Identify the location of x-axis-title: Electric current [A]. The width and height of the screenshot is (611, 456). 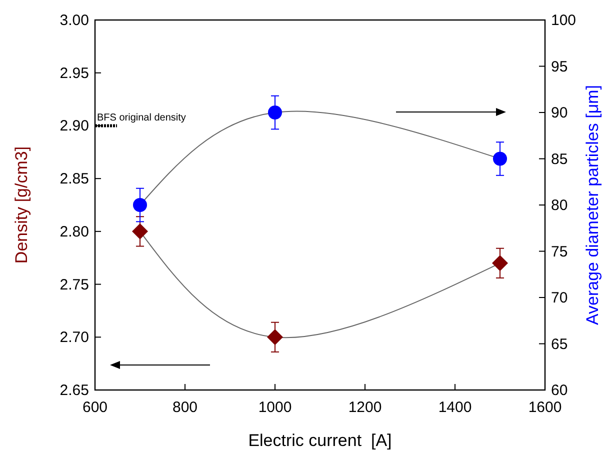
(320, 440).